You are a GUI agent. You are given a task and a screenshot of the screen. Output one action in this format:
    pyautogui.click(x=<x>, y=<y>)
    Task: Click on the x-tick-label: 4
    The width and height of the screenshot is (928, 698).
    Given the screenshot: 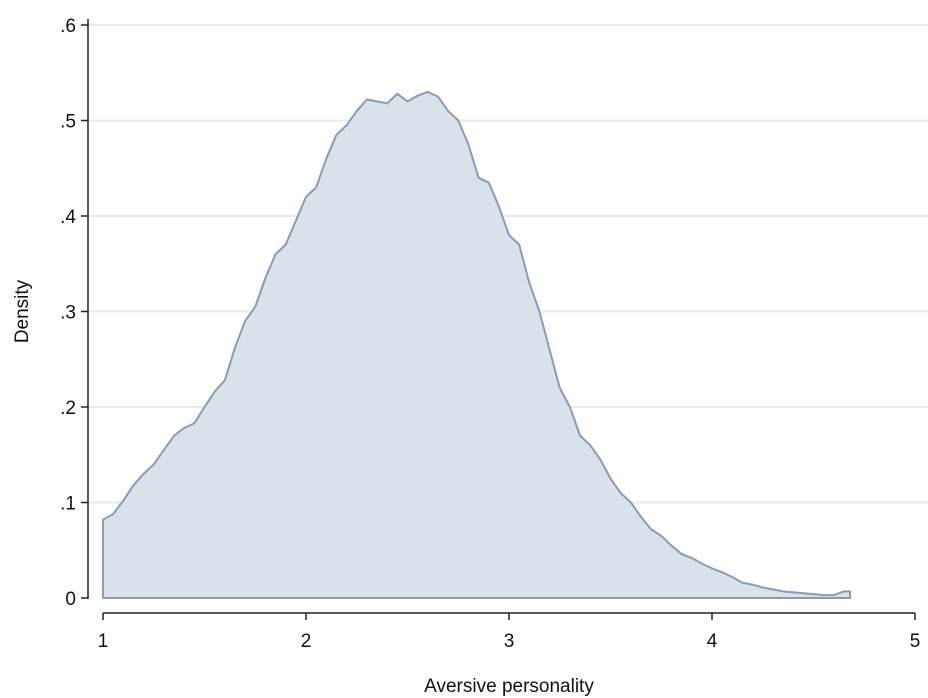 What is the action you would take?
    pyautogui.click(x=712, y=641)
    